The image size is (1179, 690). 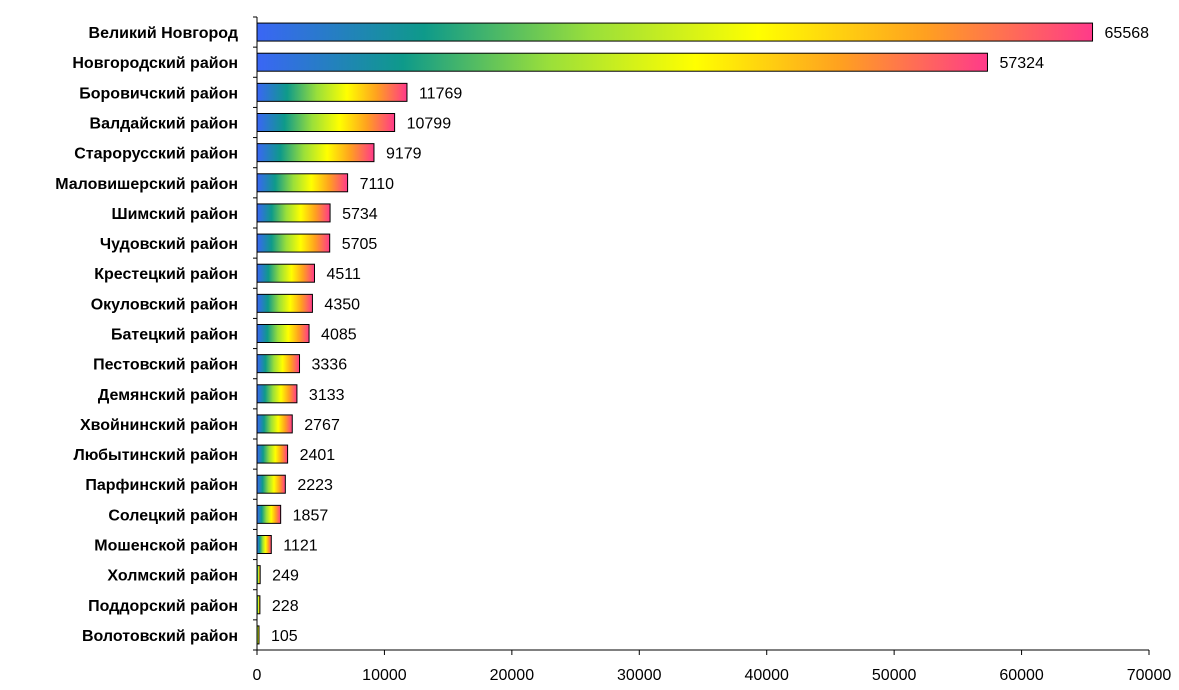 I want to click on category-label: Чудовский район, so click(x=169, y=244).